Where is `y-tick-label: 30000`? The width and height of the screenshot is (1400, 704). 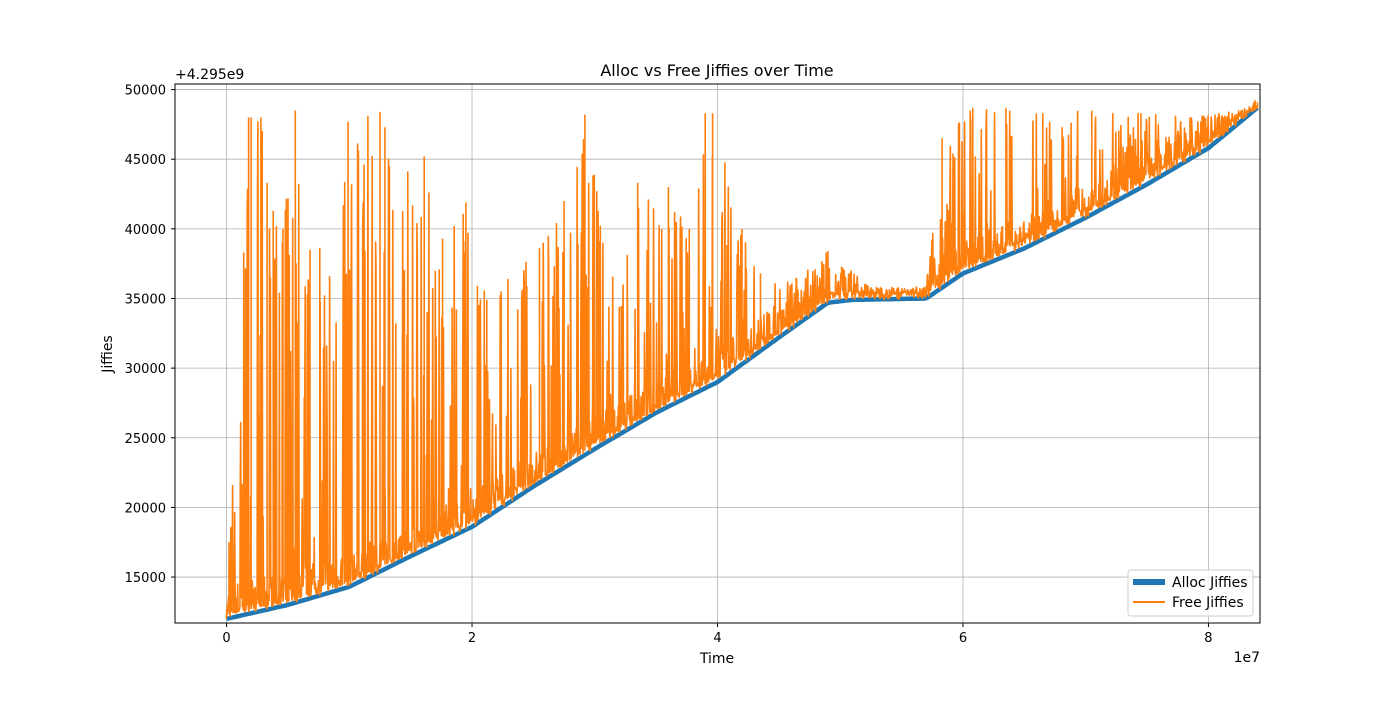
y-tick-label: 30000 is located at coordinates (145, 369).